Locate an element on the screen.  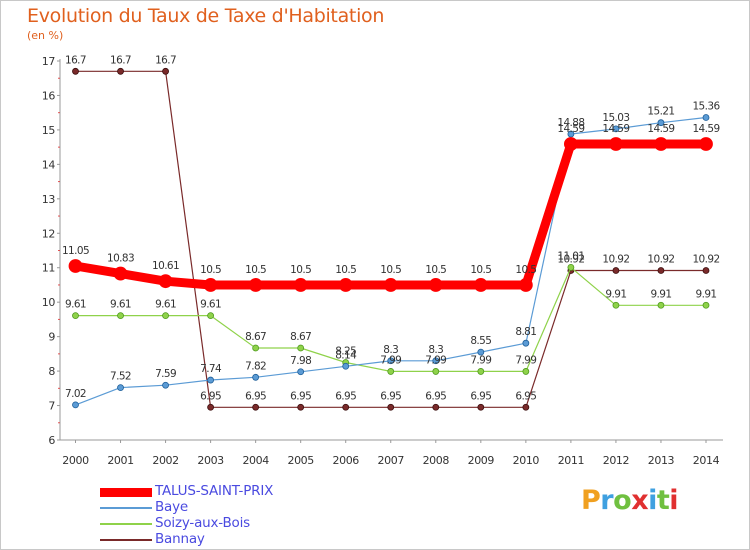
data-label: 7.82 is located at coordinates (255, 366).